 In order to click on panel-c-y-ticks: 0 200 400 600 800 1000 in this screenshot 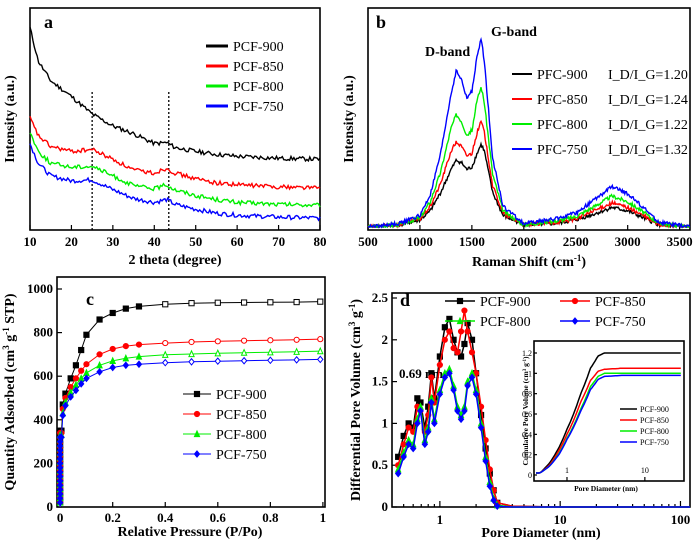, I will do `click(44, 397)`.